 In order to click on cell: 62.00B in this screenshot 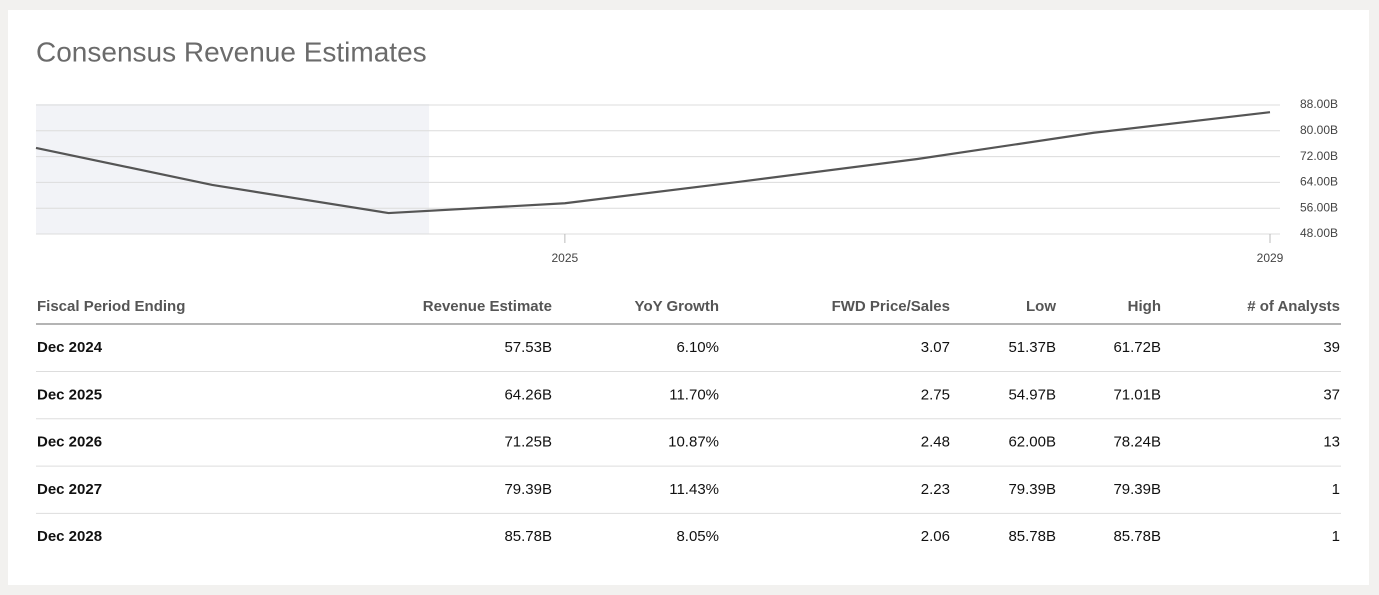, I will do `click(1032, 442)`.